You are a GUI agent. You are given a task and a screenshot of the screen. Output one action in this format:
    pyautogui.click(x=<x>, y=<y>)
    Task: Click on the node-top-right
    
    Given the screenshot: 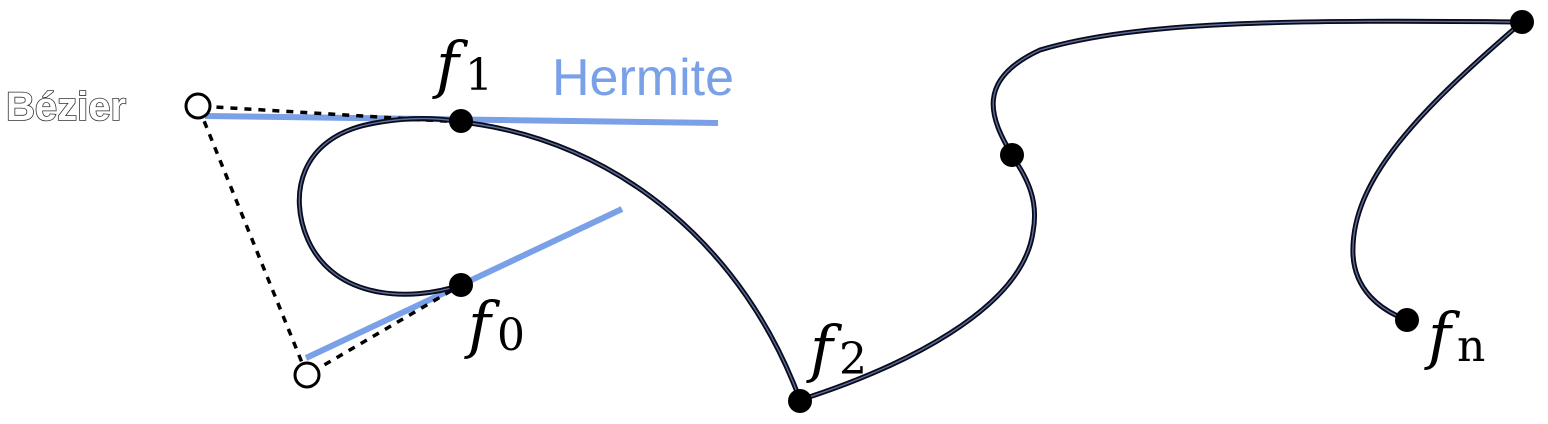 What is the action you would take?
    pyautogui.click(x=1522, y=22)
    